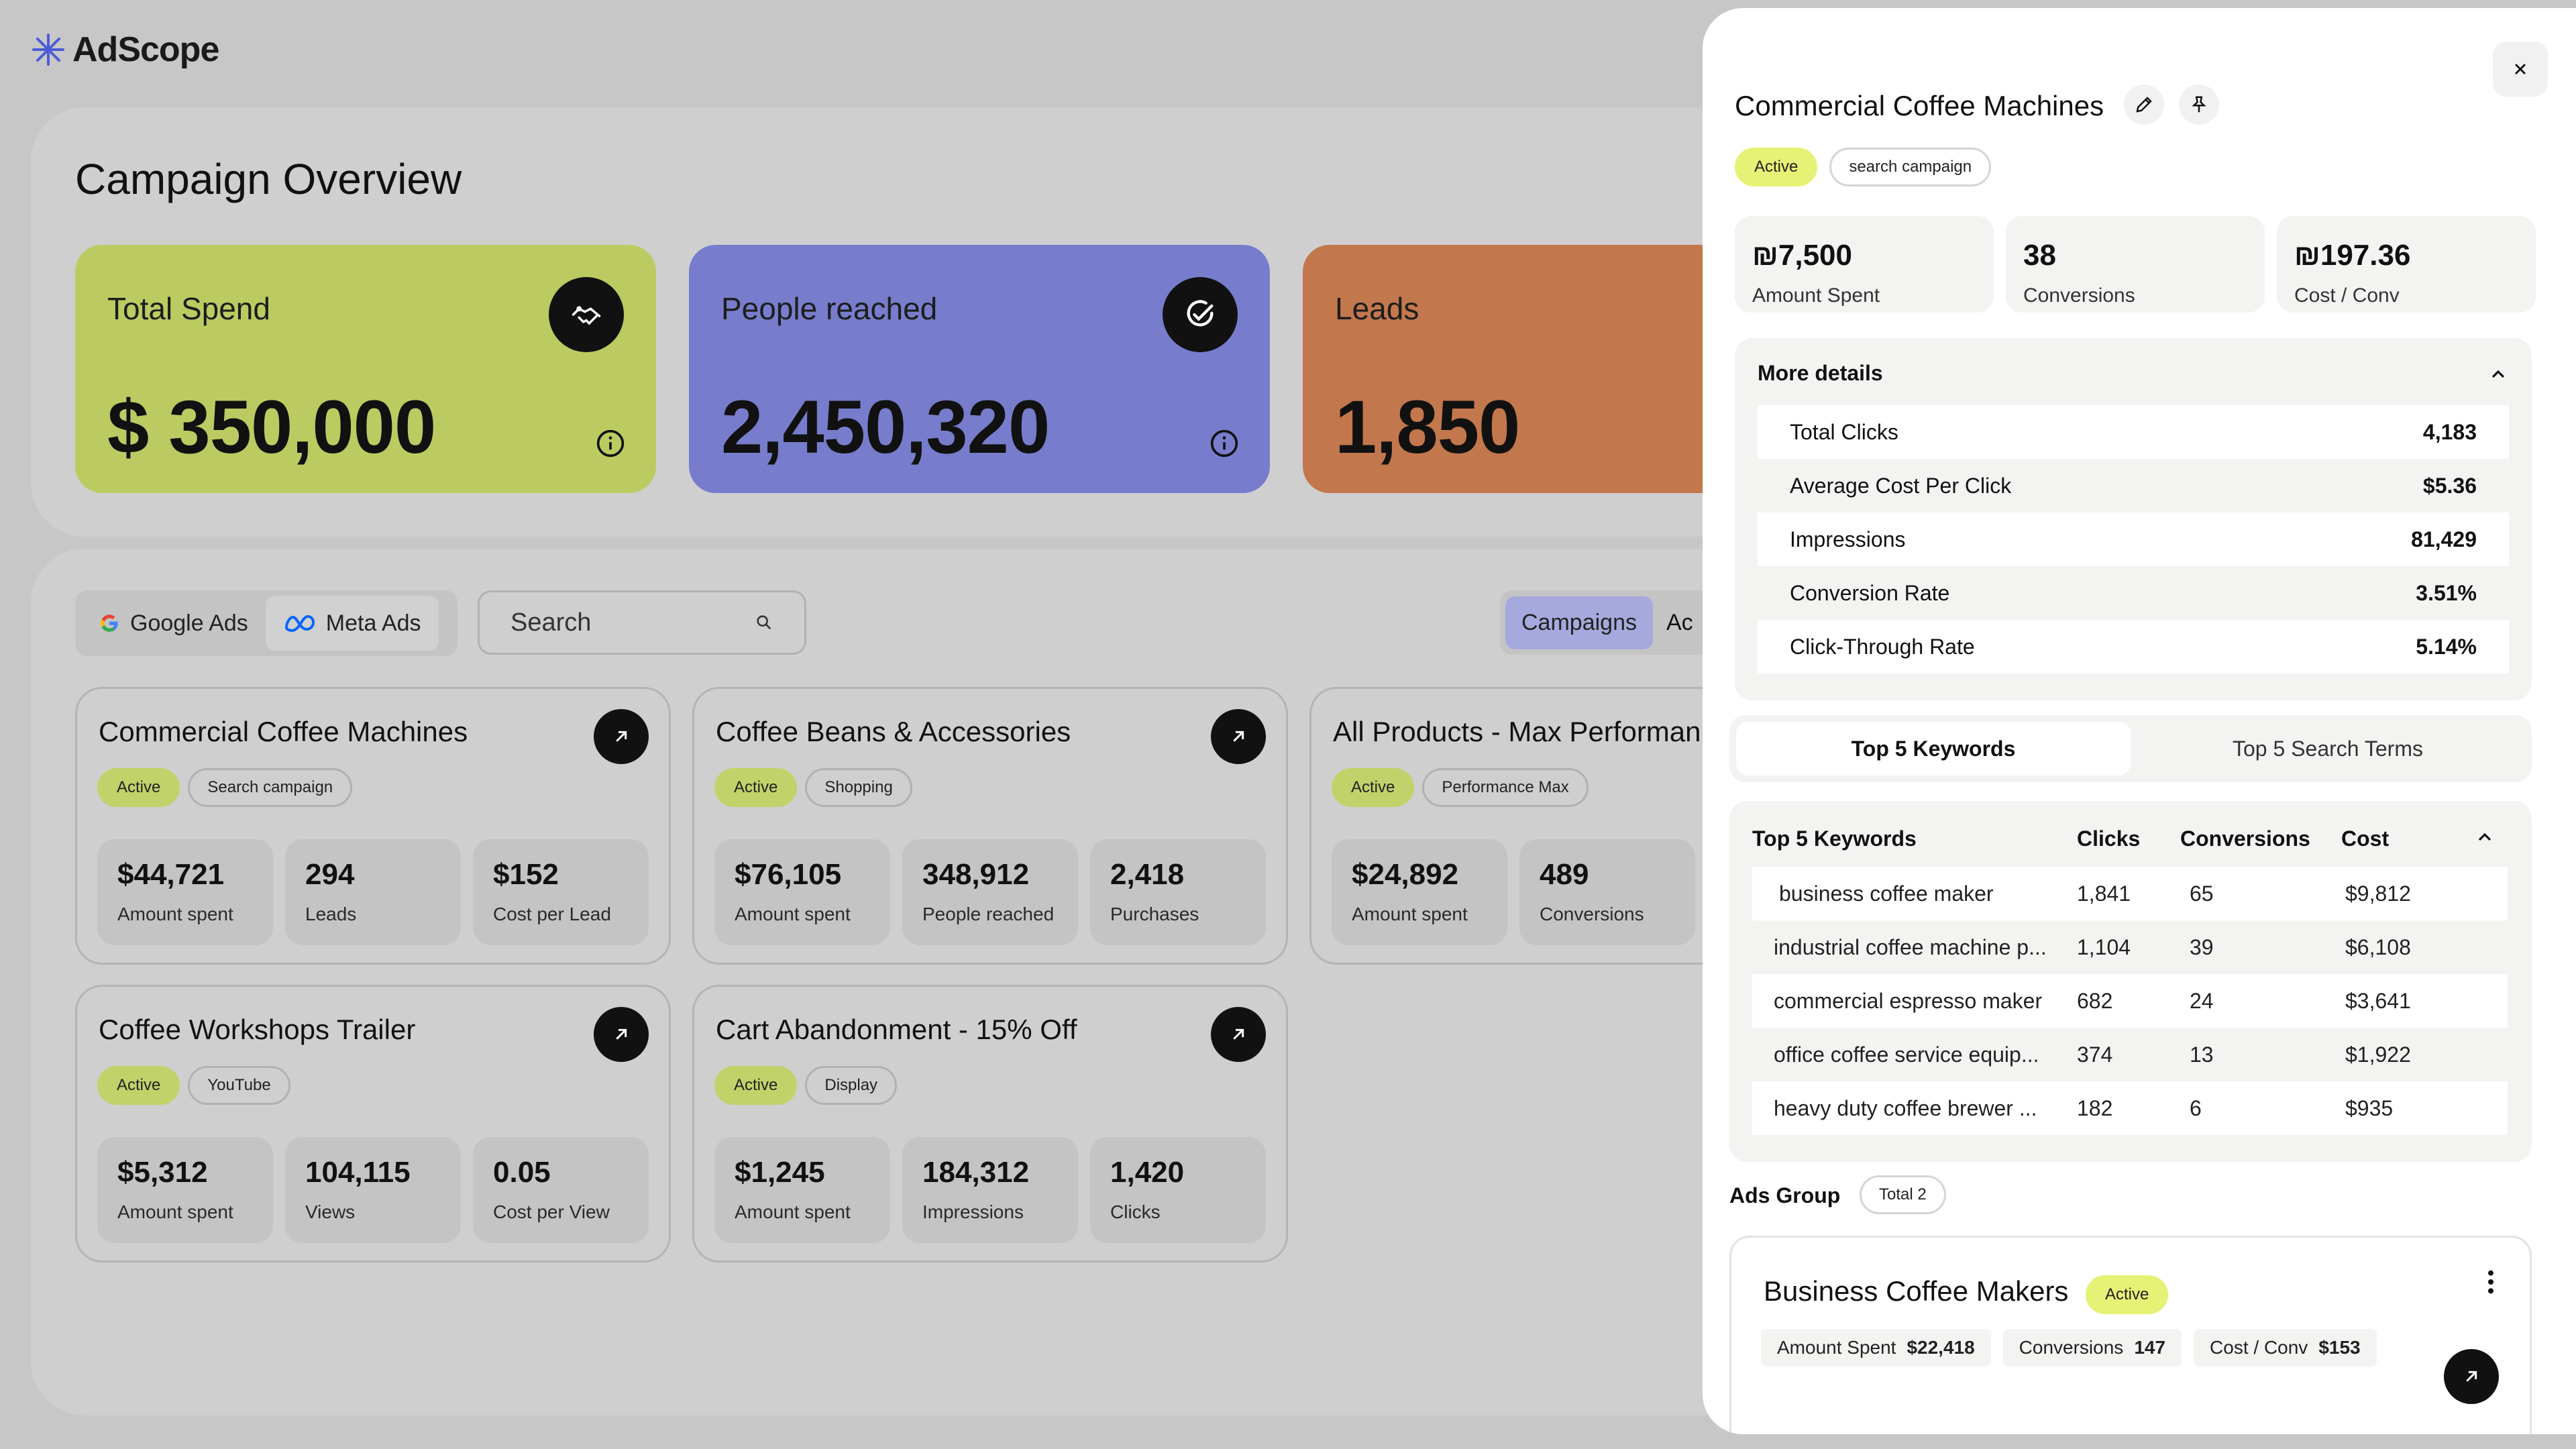 This screenshot has width=2576, height=1449. I want to click on chip-value: $22,418, so click(1941, 1347).